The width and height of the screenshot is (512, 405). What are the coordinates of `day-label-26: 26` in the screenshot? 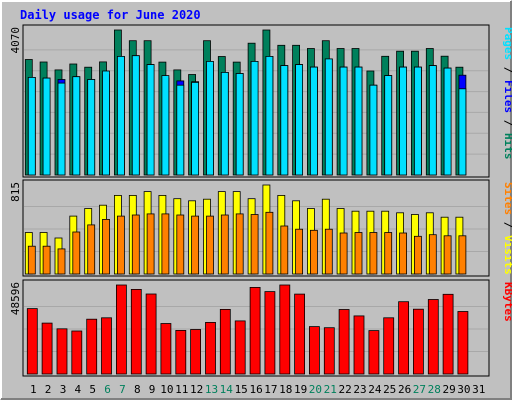 It's located at (404, 389).